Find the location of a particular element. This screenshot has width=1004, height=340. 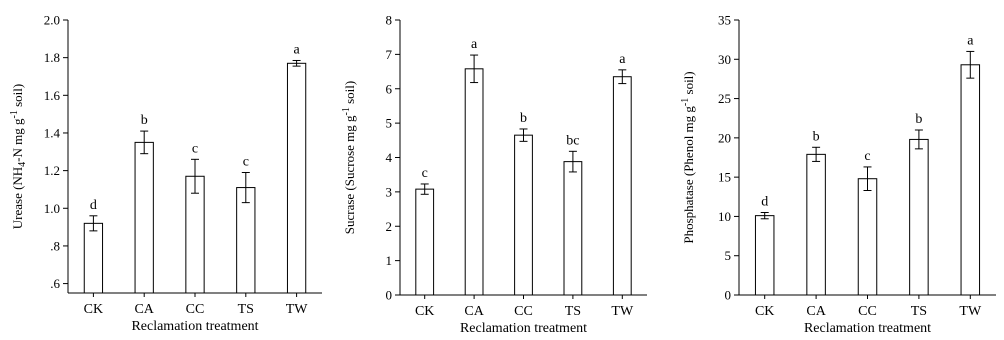

significance-letter: bc is located at coordinates (572, 140).